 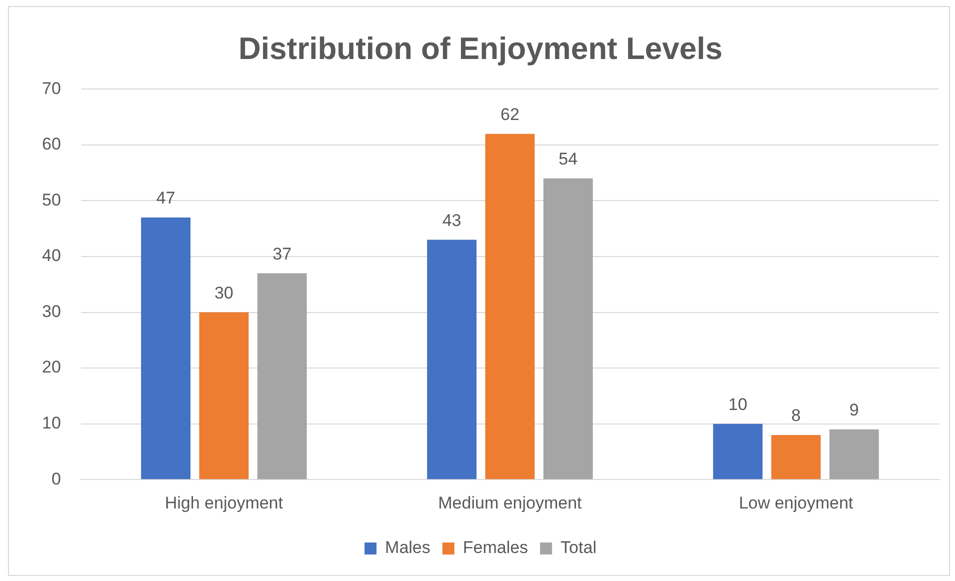 What do you see at coordinates (738, 404) in the screenshot?
I see `data-label: 10` at bounding box center [738, 404].